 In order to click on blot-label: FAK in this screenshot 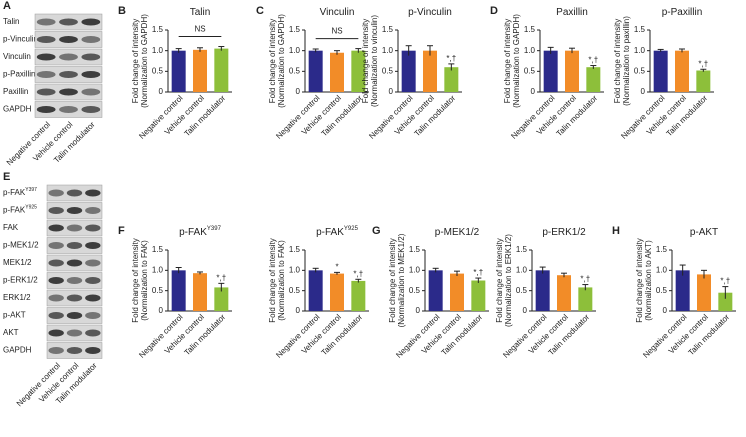, I will do `click(11, 227)`.